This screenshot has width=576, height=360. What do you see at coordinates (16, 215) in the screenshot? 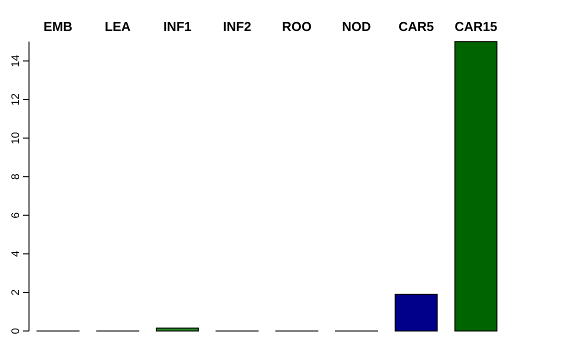
I see `y-tick-label: 6` at bounding box center [16, 215].